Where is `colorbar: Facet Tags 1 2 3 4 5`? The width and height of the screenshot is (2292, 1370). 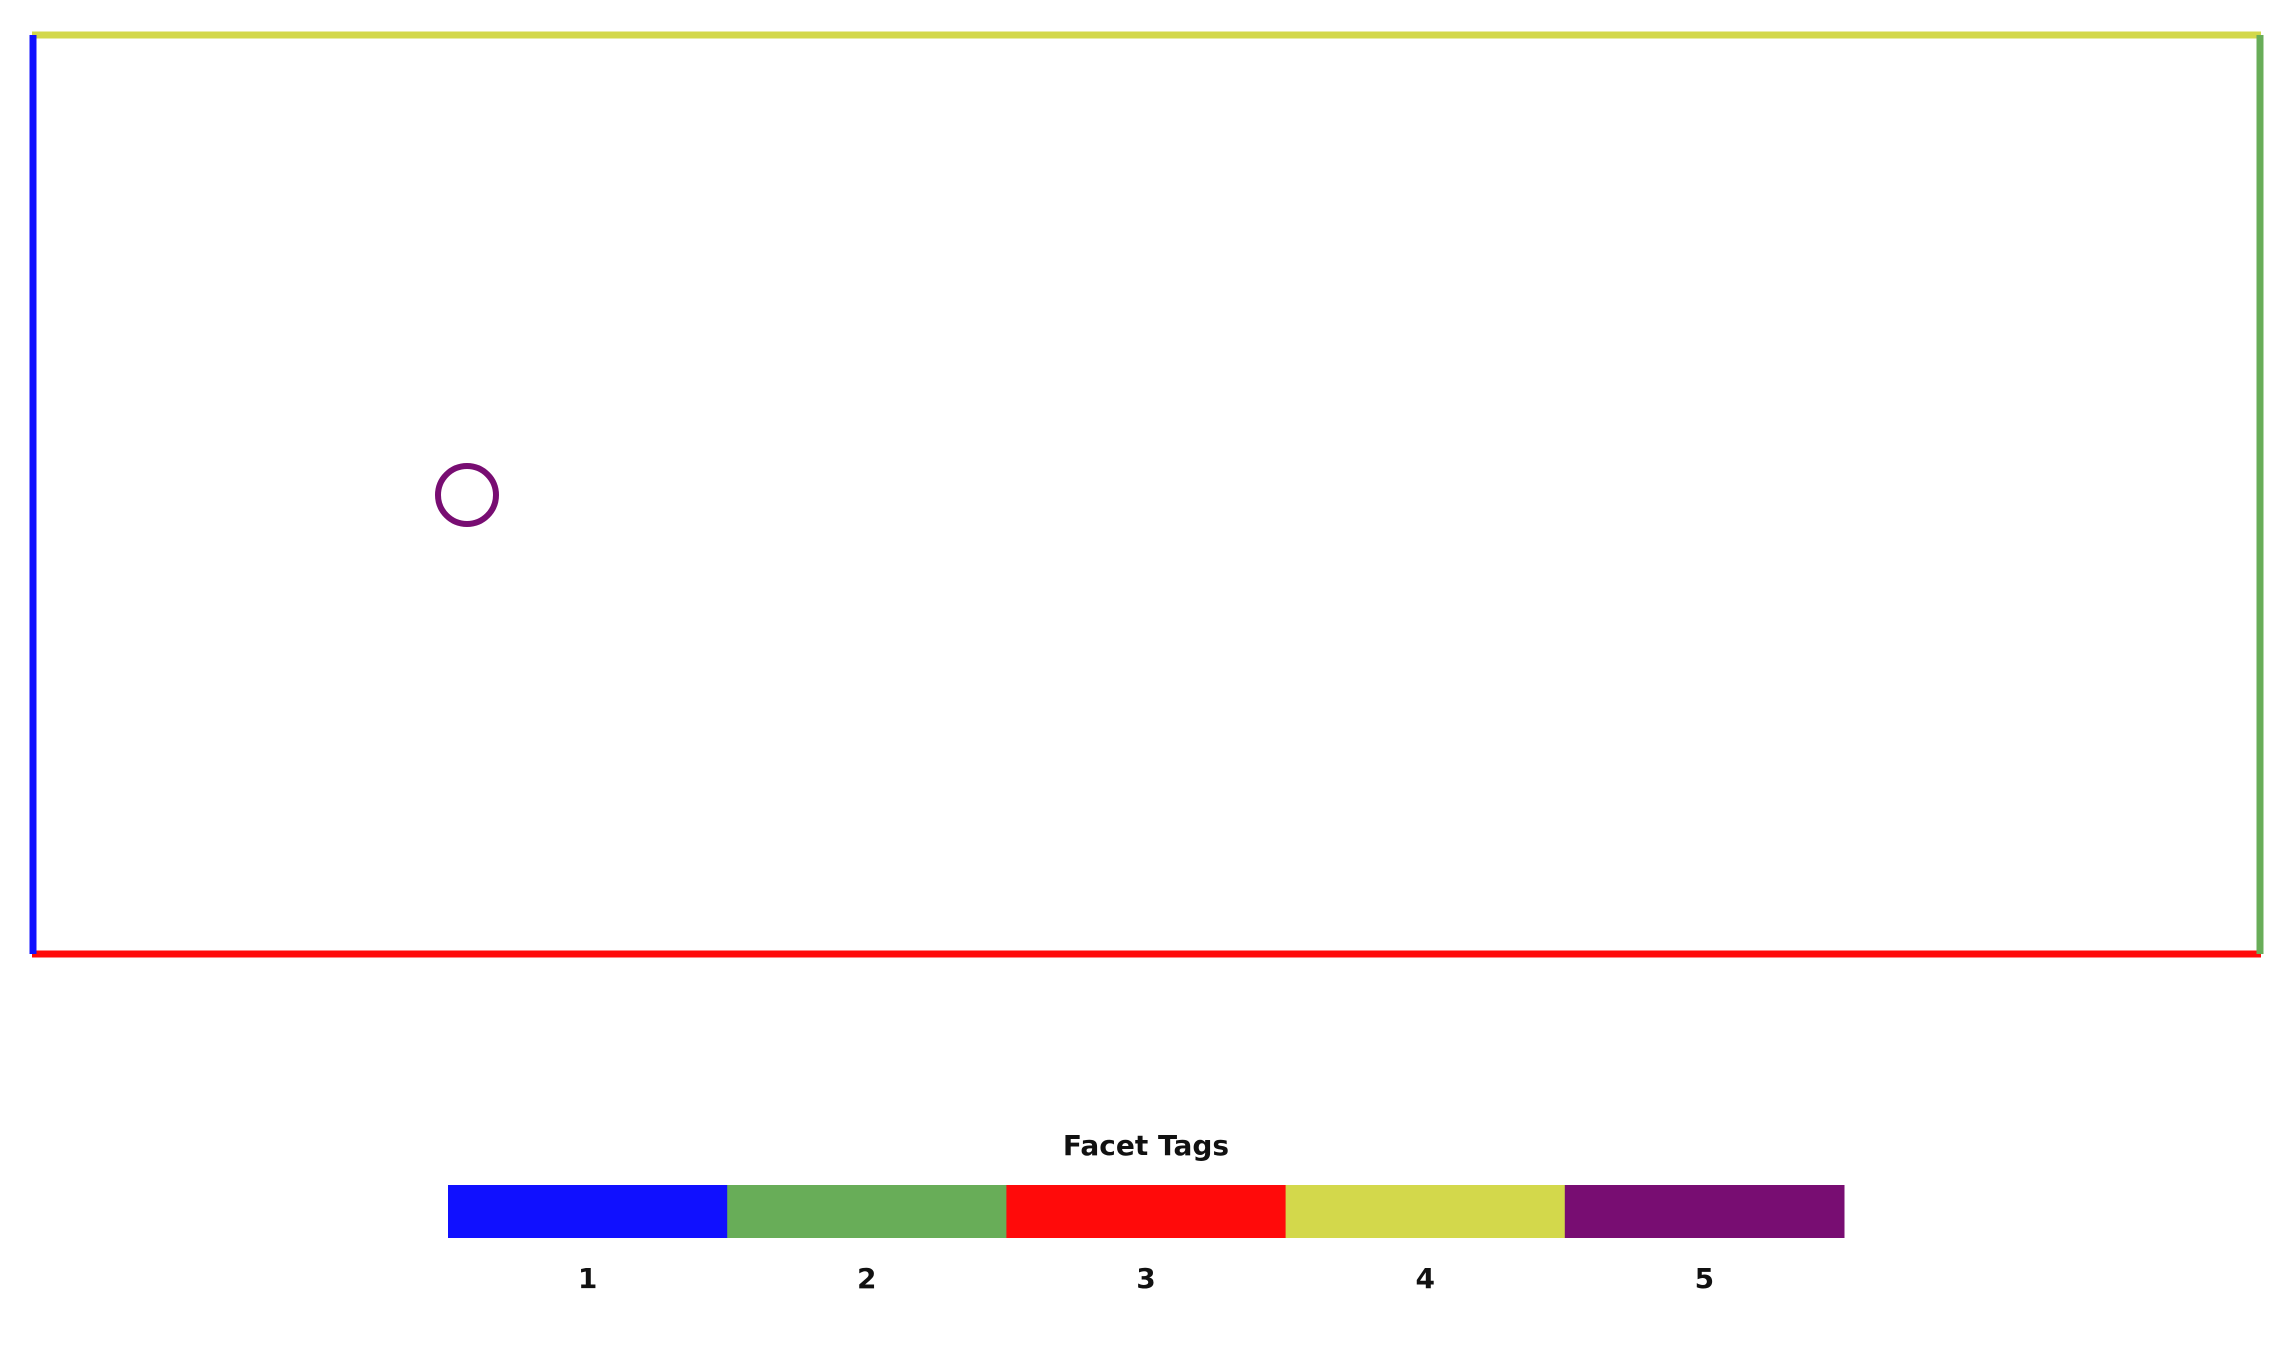 colorbar: Facet Tags 1 2 3 4 5 is located at coordinates (1146, 1212).